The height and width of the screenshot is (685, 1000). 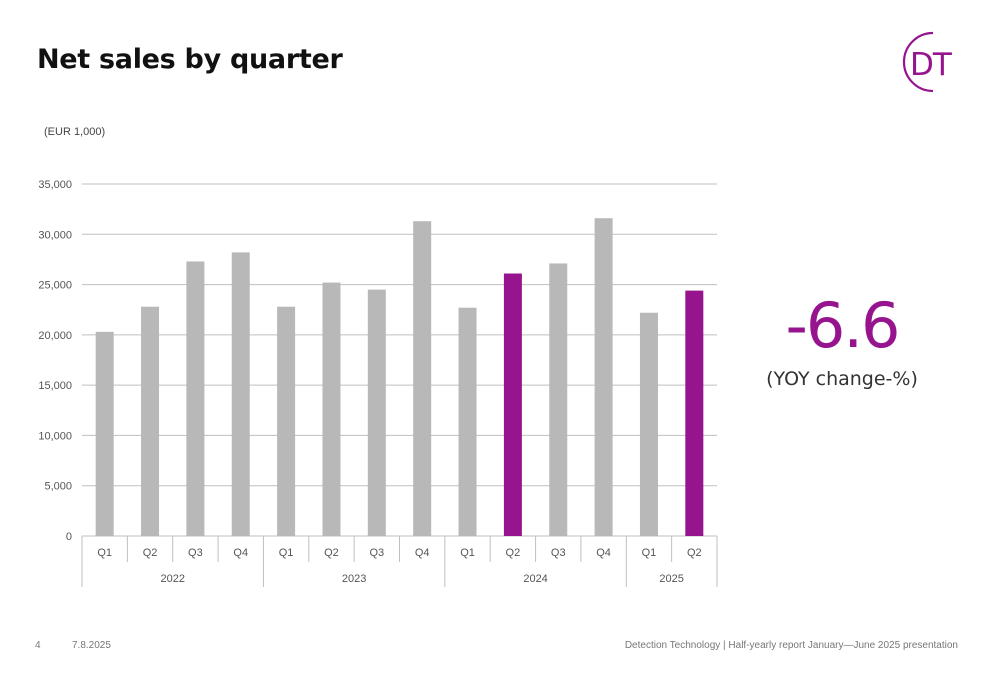 I want to click on bar-2023-q3, so click(x=376, y=412).